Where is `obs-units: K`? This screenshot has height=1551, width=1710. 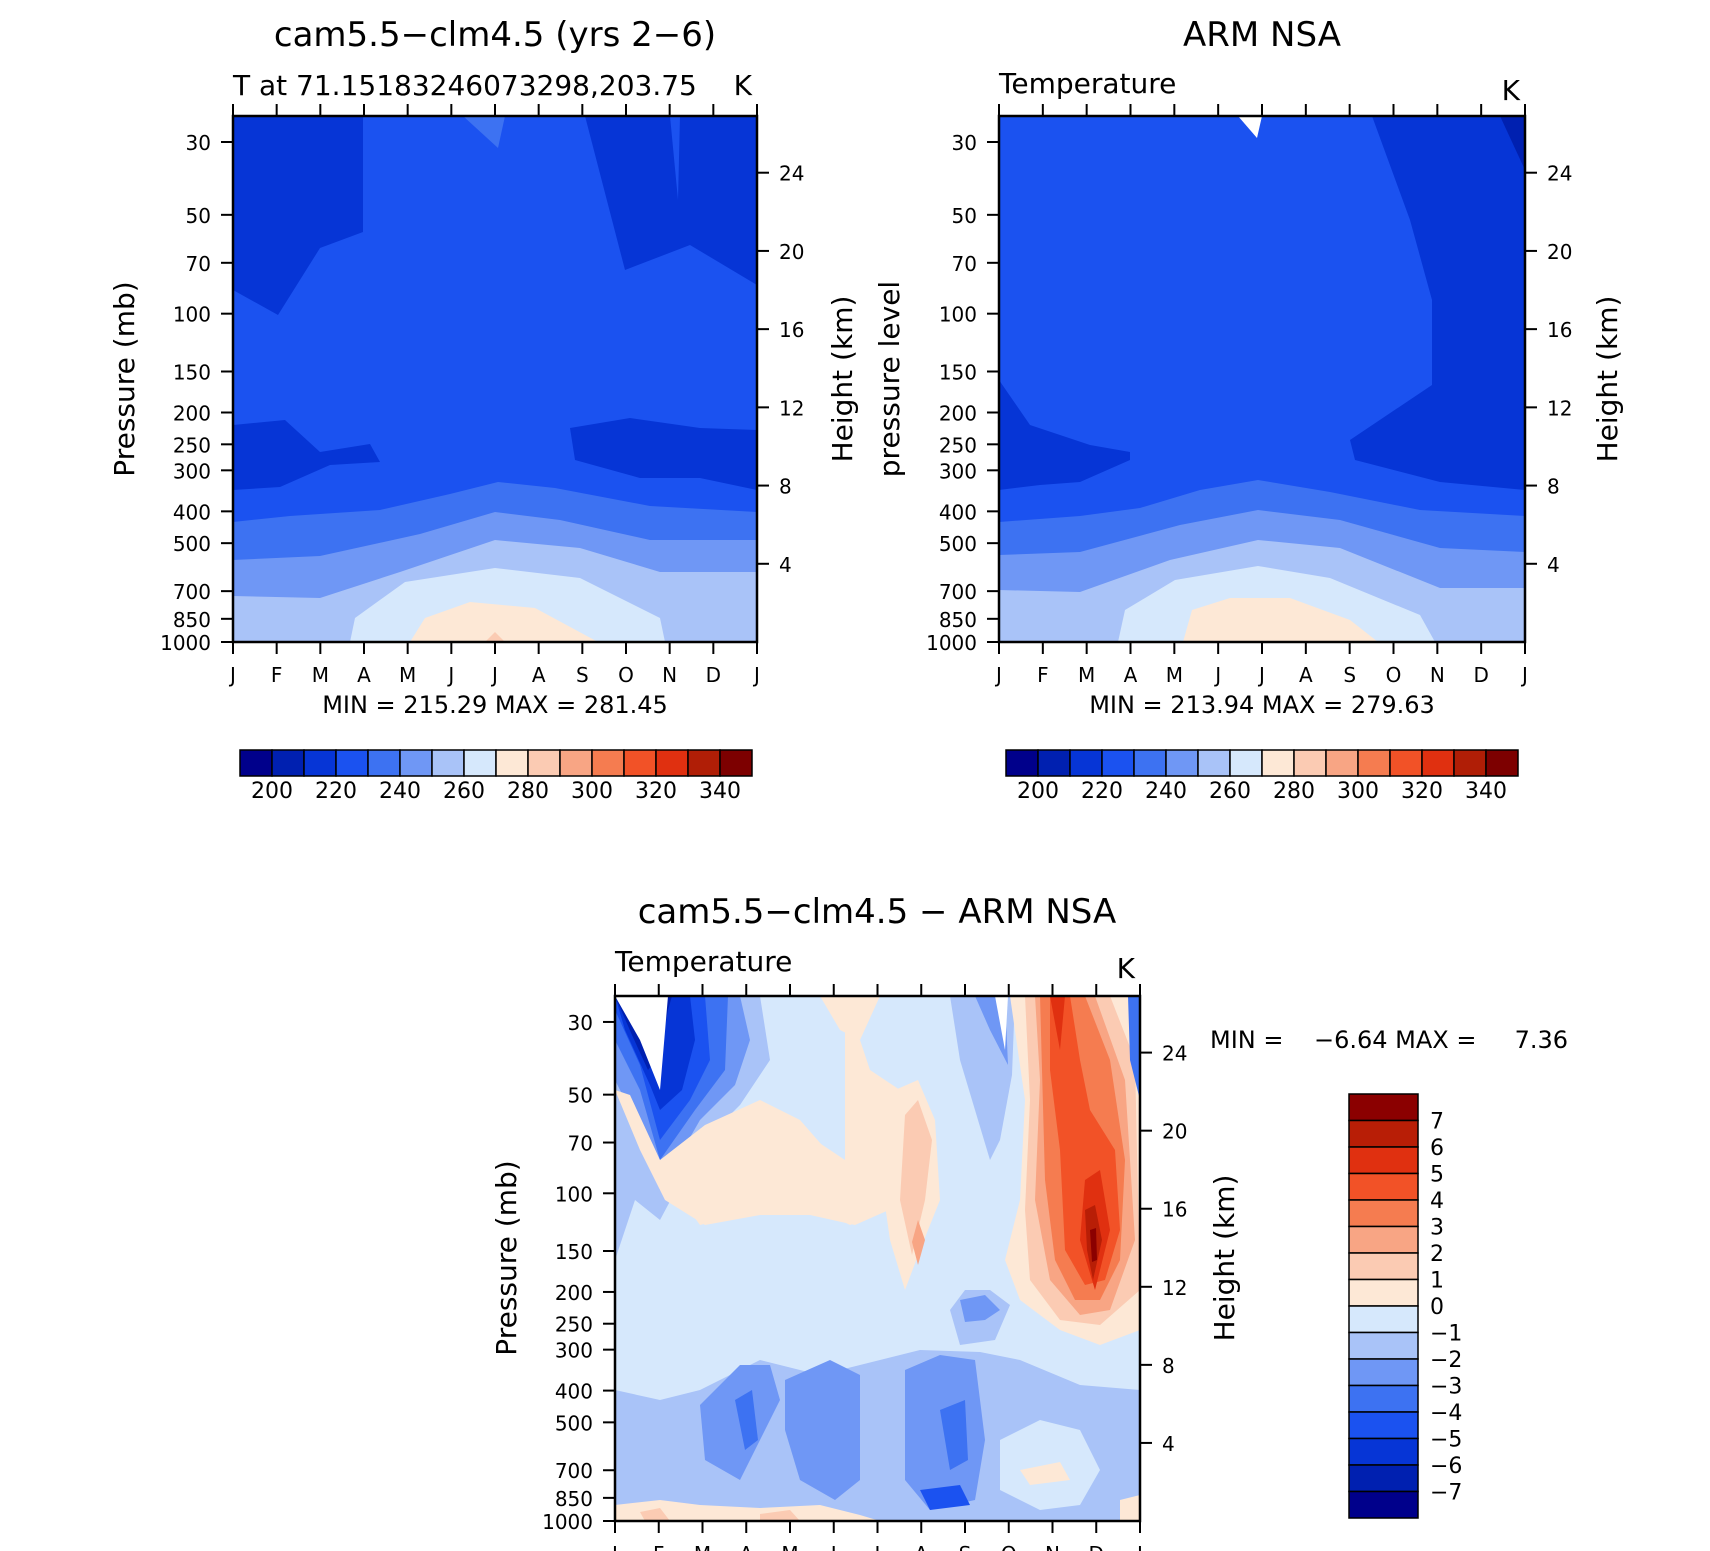 obs-units: K is located at coordinates (1511, 90).